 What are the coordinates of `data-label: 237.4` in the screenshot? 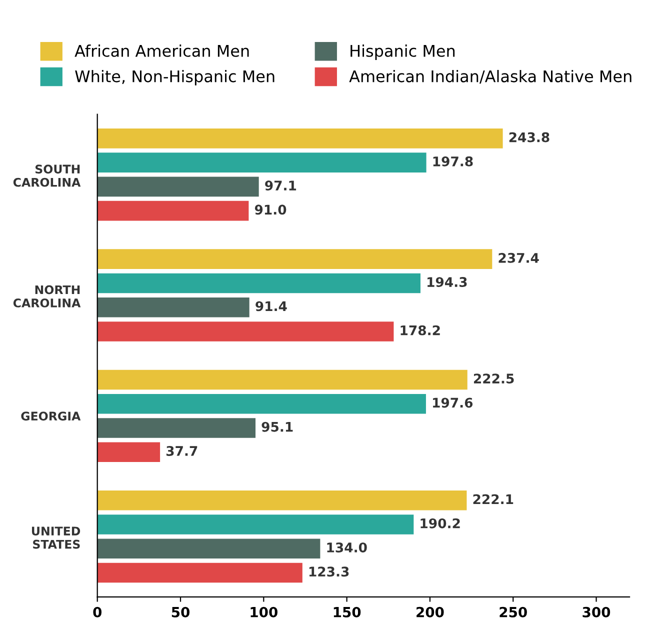 It's located at (518, 257).